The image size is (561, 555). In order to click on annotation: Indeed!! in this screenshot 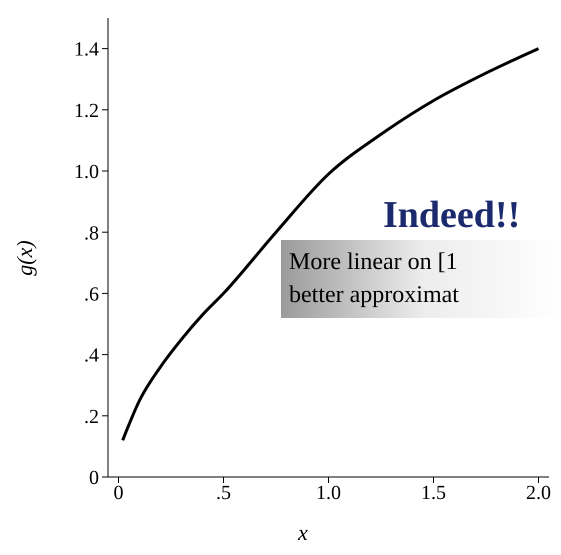, I will do `click(451, 215)`.